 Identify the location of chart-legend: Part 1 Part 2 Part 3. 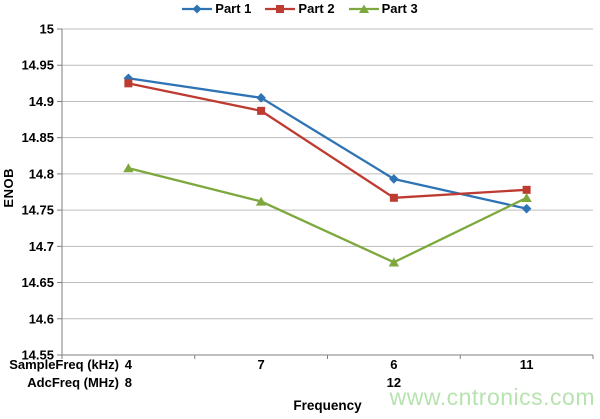
(300, 8).